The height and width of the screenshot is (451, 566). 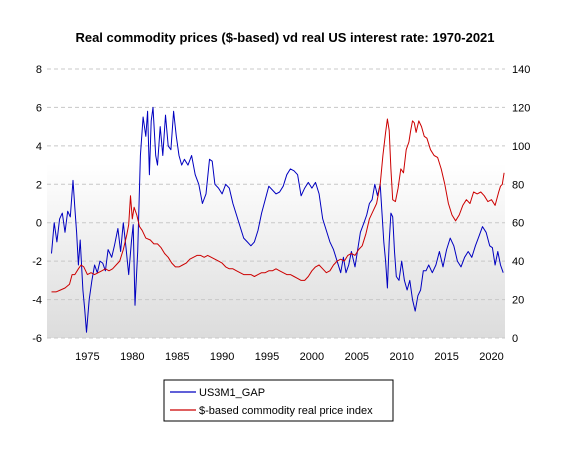 What do you see at coordinates (518, 262) in the screenshot?
I see `right-y-tick-label: 40` at bounding box center [518, 262].